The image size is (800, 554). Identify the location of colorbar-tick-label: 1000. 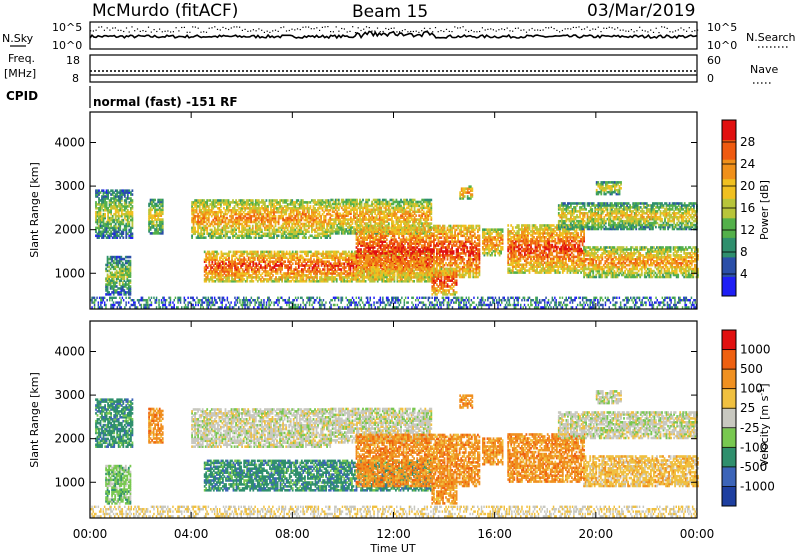
(755, 350).